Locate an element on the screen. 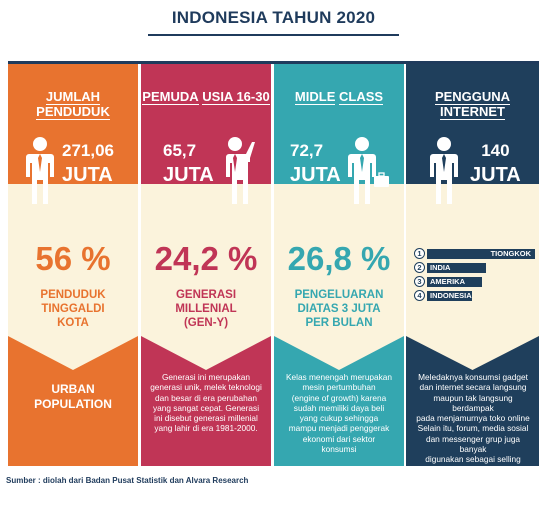  rank-bar: INDIA is located at coordinates (456, 268).